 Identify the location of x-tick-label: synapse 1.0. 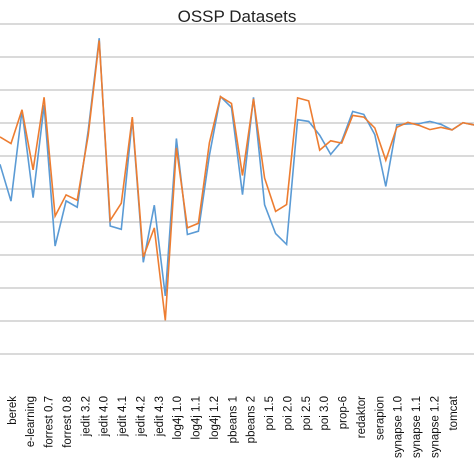
(399, 427).